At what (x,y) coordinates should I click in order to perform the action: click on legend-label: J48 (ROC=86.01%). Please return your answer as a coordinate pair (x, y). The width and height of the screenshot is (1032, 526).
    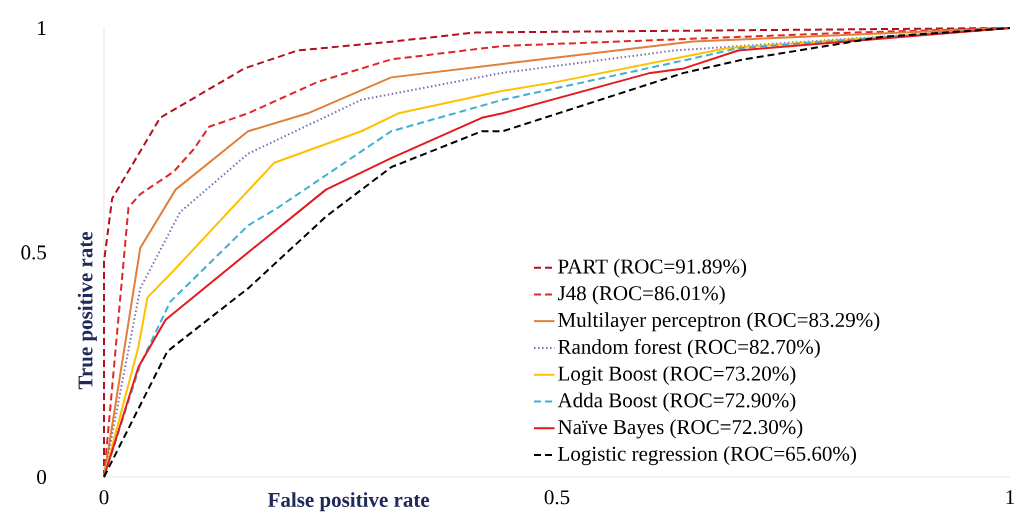
    Looking at the image, I should click on (641, 295).